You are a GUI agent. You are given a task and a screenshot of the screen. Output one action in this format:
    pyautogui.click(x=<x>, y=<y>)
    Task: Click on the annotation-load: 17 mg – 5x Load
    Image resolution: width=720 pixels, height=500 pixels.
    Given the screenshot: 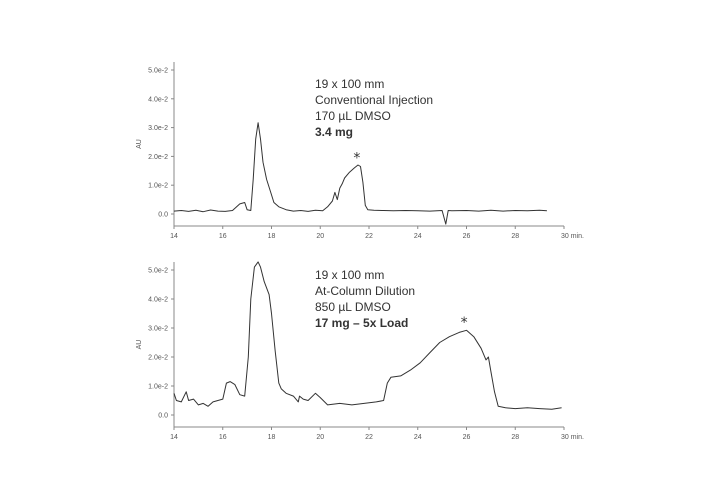 What is the action you would take?
    pyautogui.click(x=362, y=323)
    